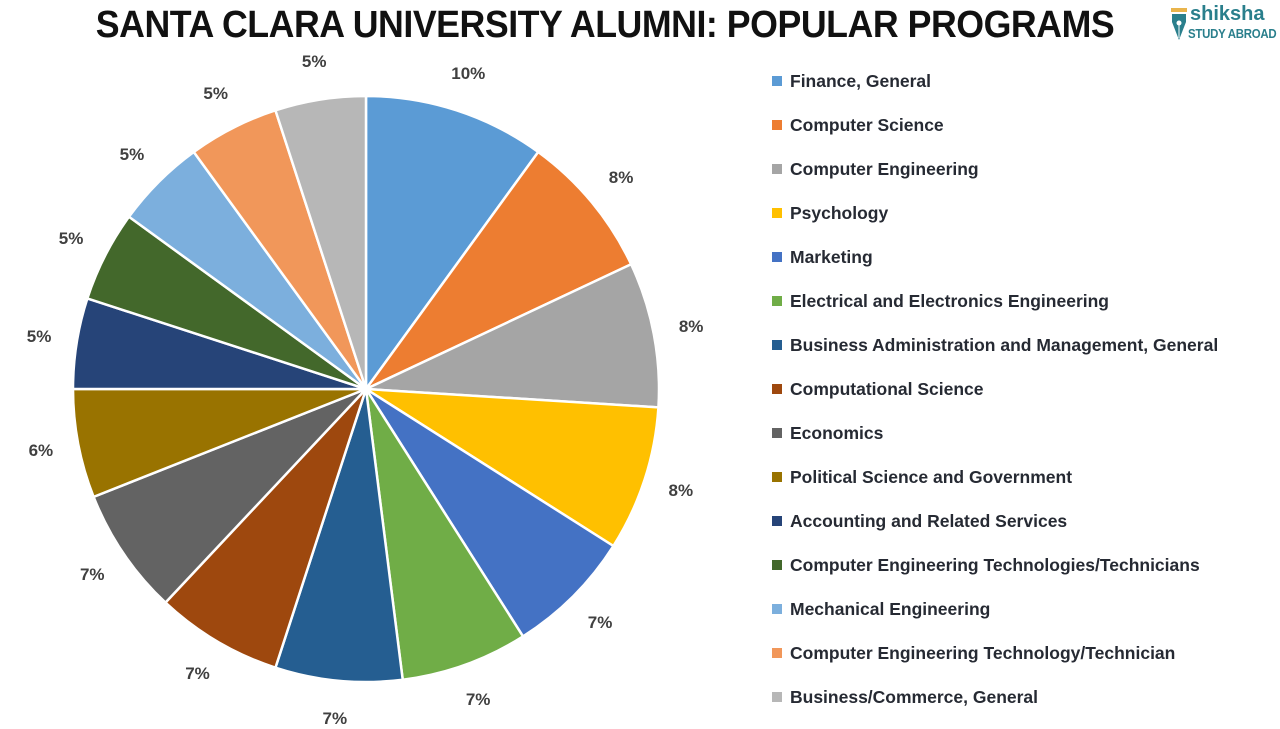  Describe the element at coordinates (1227, 14) in the screenshot. I see `logo-brand: shiksha` at that location.